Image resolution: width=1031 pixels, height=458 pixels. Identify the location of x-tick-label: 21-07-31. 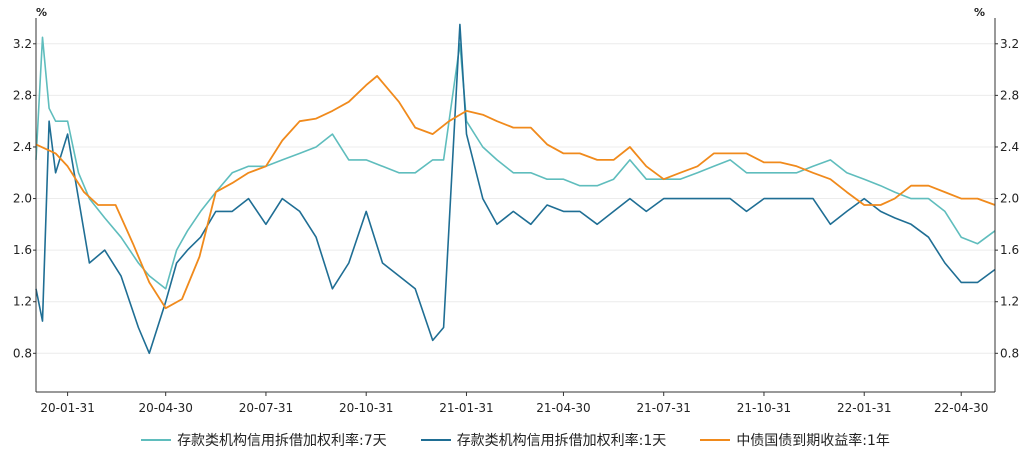
(663, 408).